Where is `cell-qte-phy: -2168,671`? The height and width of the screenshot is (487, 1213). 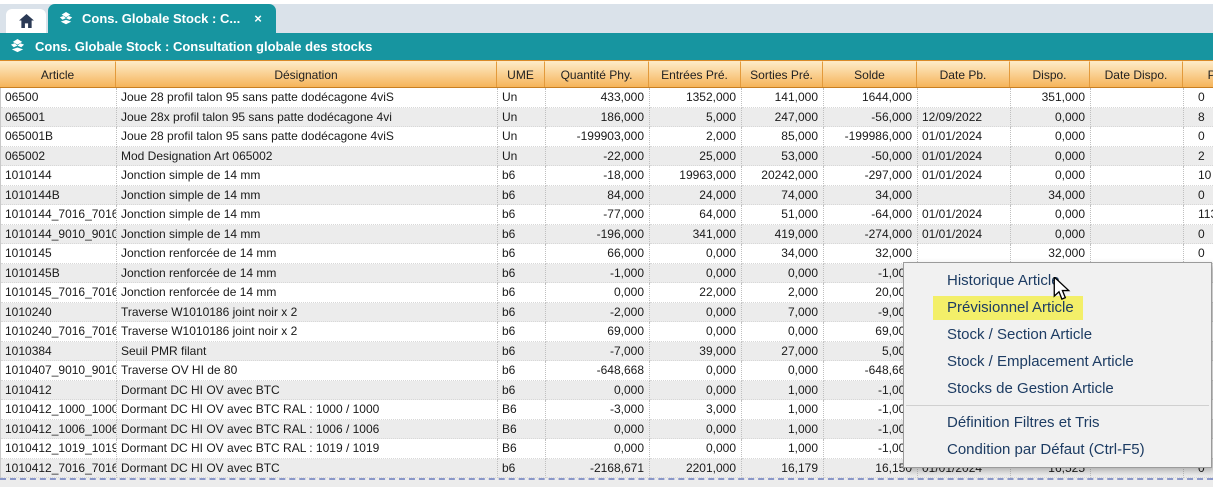
cell-qte-phy: -2168,671 is located at coordinates (598, 468).